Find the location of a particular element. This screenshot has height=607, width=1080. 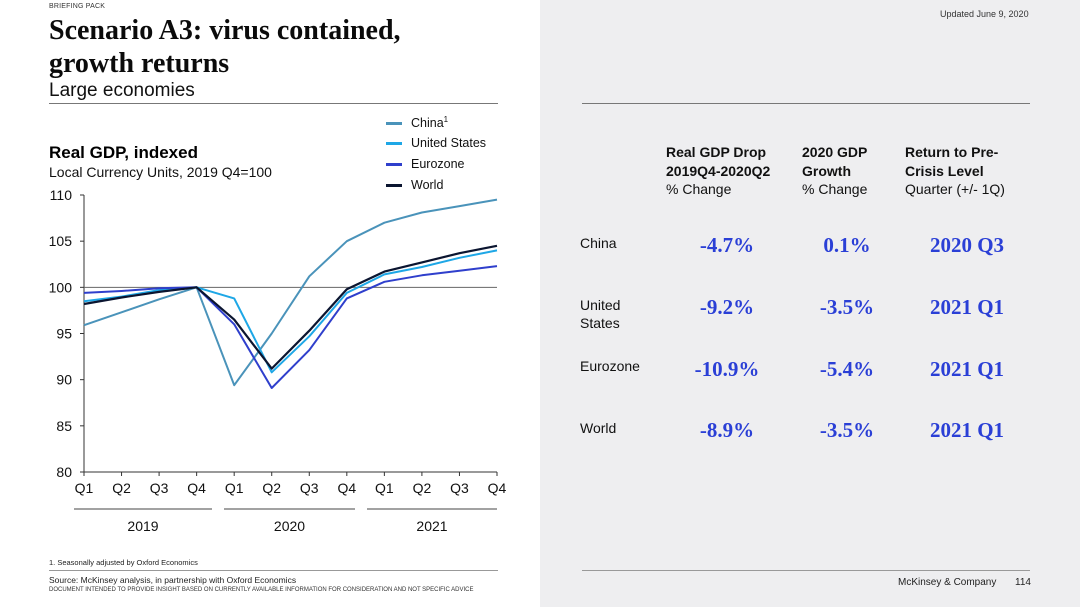

brand-name: McKinsey & Company is located at coordinates (947, 582).